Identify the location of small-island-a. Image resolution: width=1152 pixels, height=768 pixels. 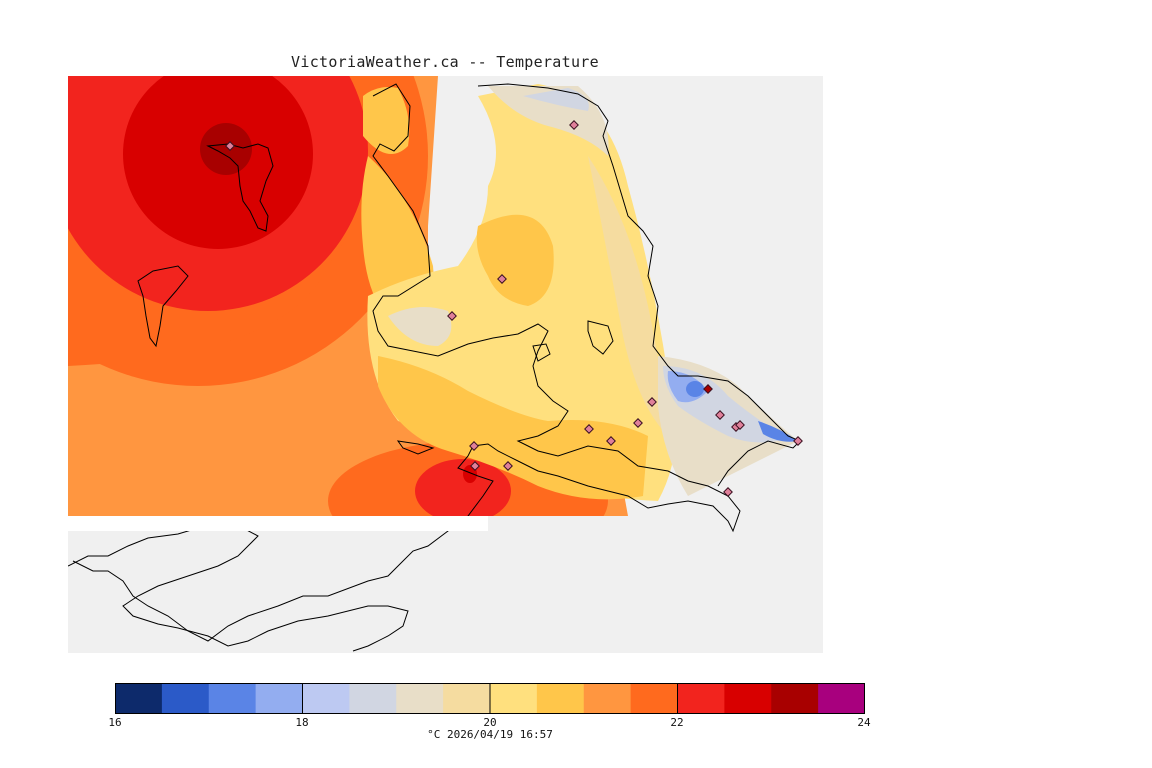
(415, 447).